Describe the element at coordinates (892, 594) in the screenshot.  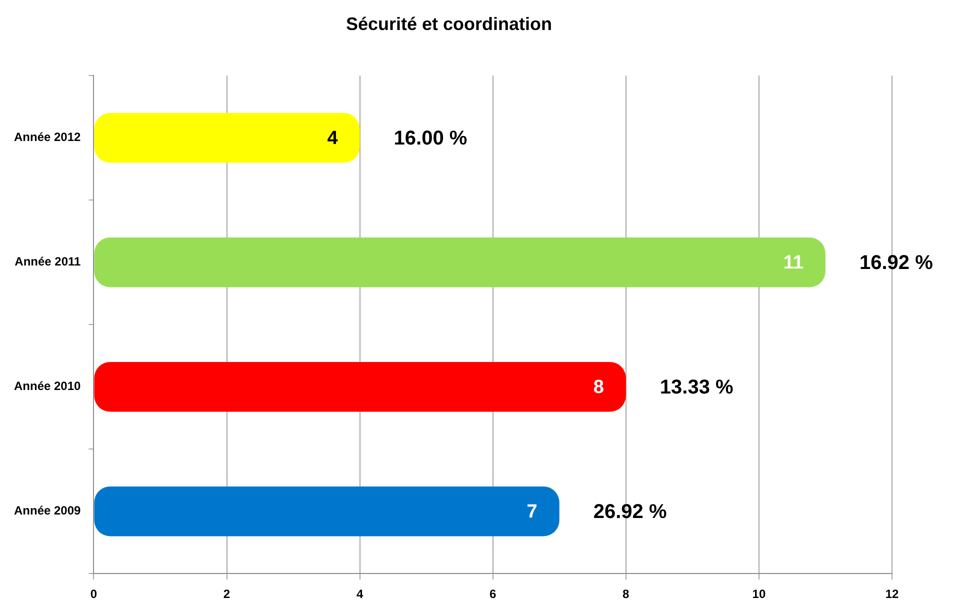
I see `x-tick-label: 12` at that location.